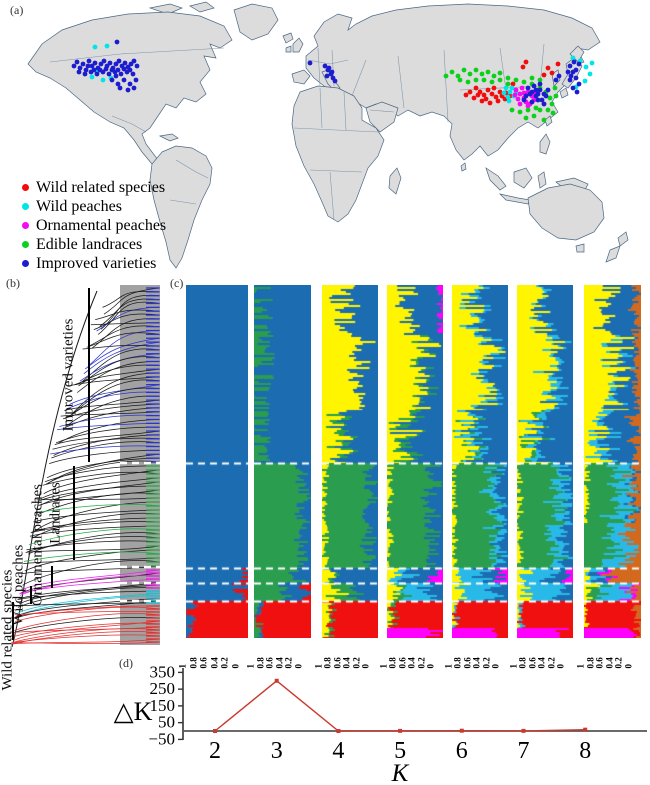  Describe the element at coordinates (415, 461) in the screenshot. I see `structure-column-k5` at that location.